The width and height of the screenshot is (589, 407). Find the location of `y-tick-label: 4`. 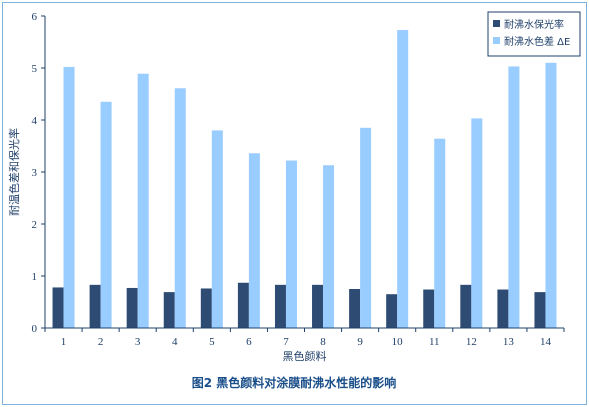

y-tick-label: 4 is located at coordinates (35, 121).